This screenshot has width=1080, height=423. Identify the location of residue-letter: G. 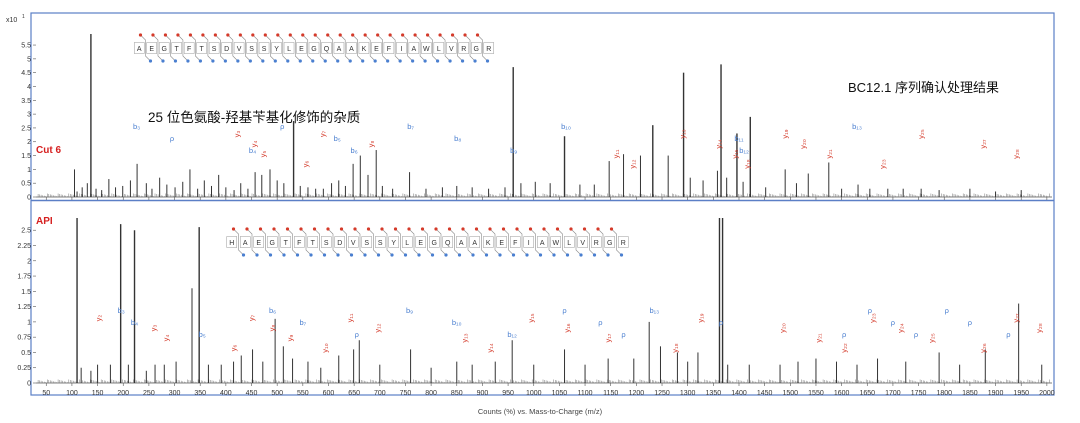
(163, 49).